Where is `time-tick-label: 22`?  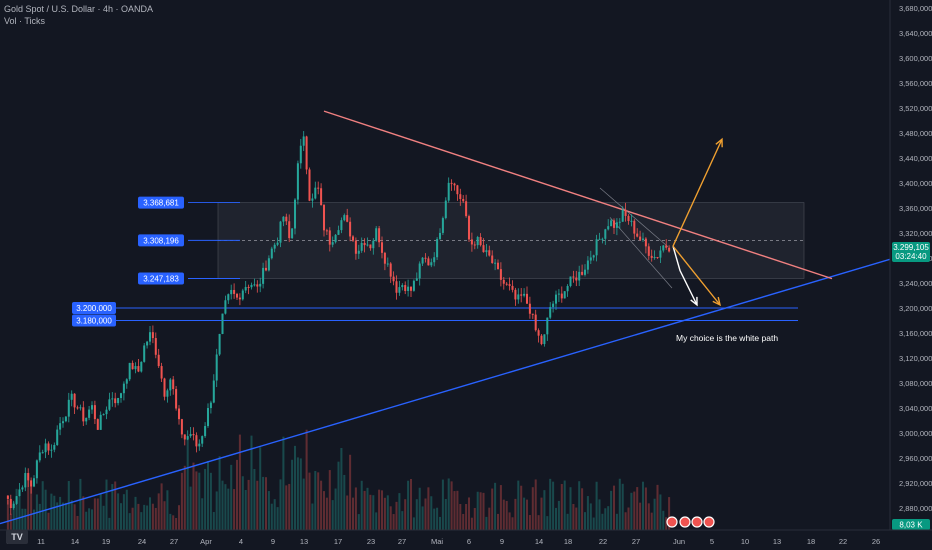 time-tick-label: 22 is located at coordinates (603, 541).